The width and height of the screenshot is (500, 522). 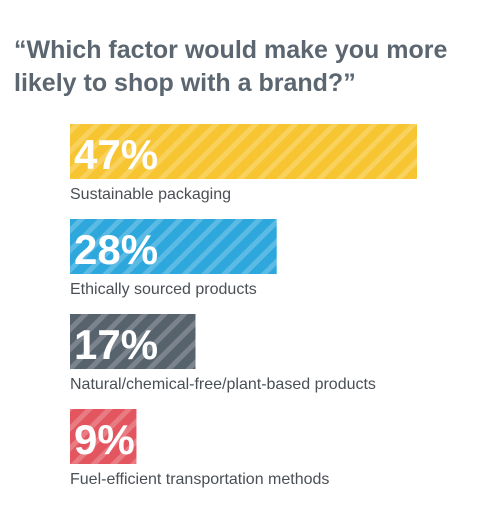 I want to click on category-label: Fuel-efficient transportation methods, so click(x=199, y=479).